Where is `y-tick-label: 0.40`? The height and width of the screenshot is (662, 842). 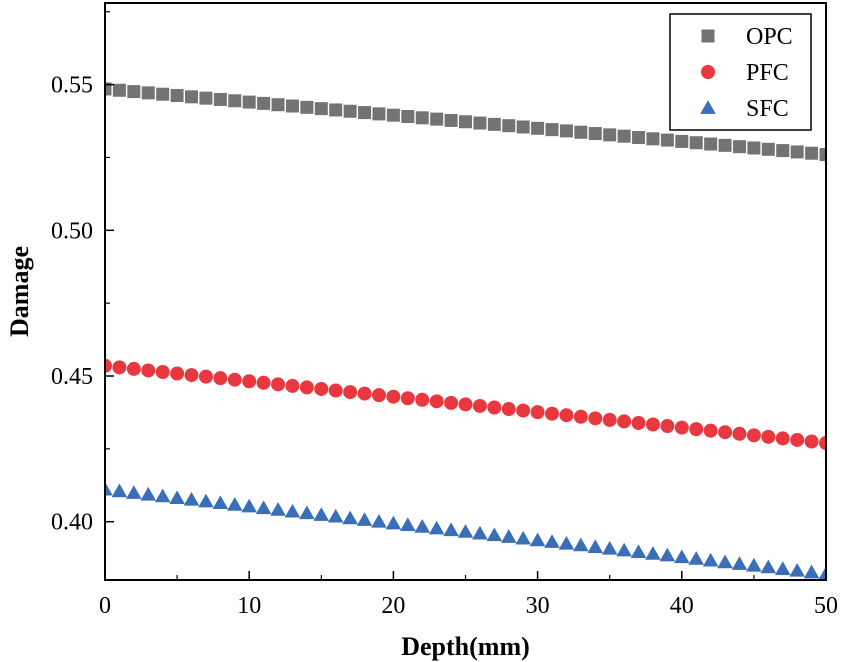 y-tick-label: 0.40 is located at coordinates (72, 523).